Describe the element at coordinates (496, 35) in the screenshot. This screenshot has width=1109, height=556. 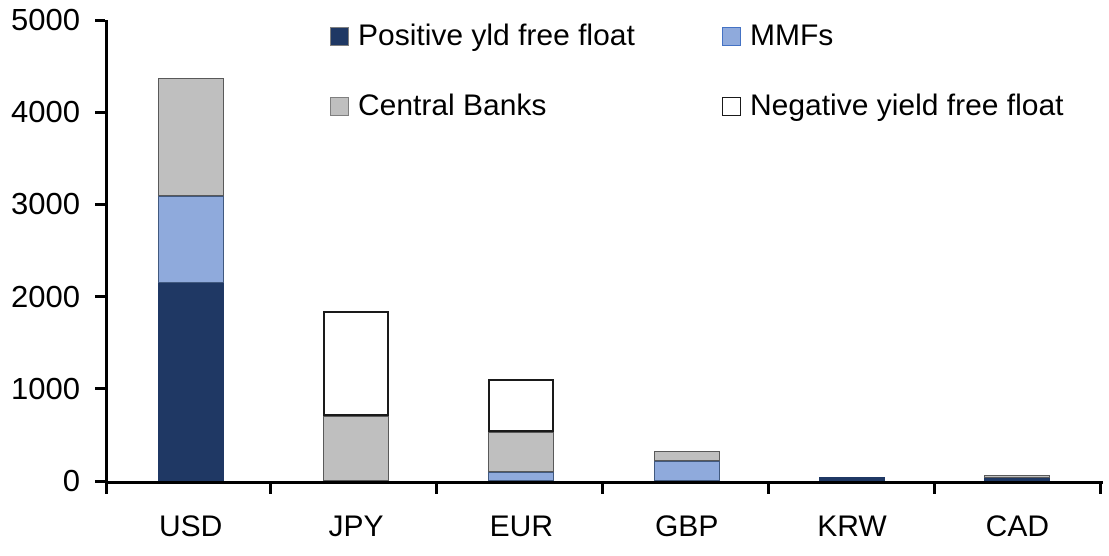
I see `legend-label: Positive yld free float` at that location.